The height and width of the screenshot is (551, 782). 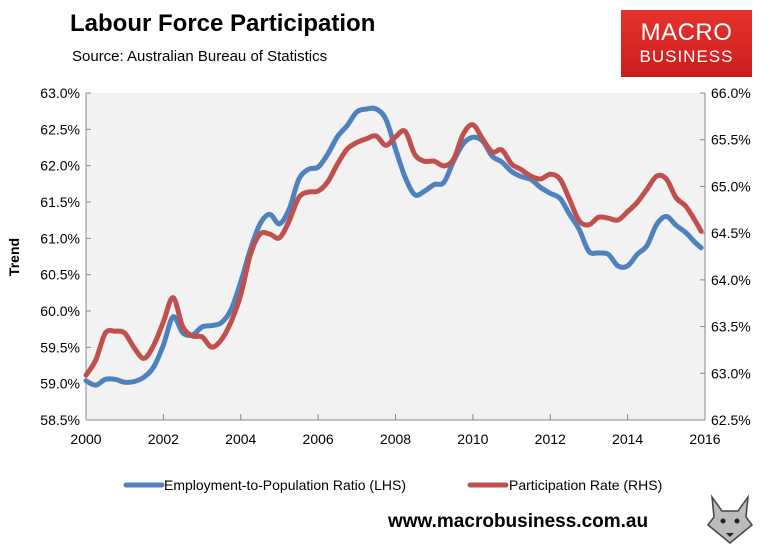 What do you see at coordinates (395, 439) in the screenshot?
I see `x-tick-label: 2008` at bounding box center [395, 439].